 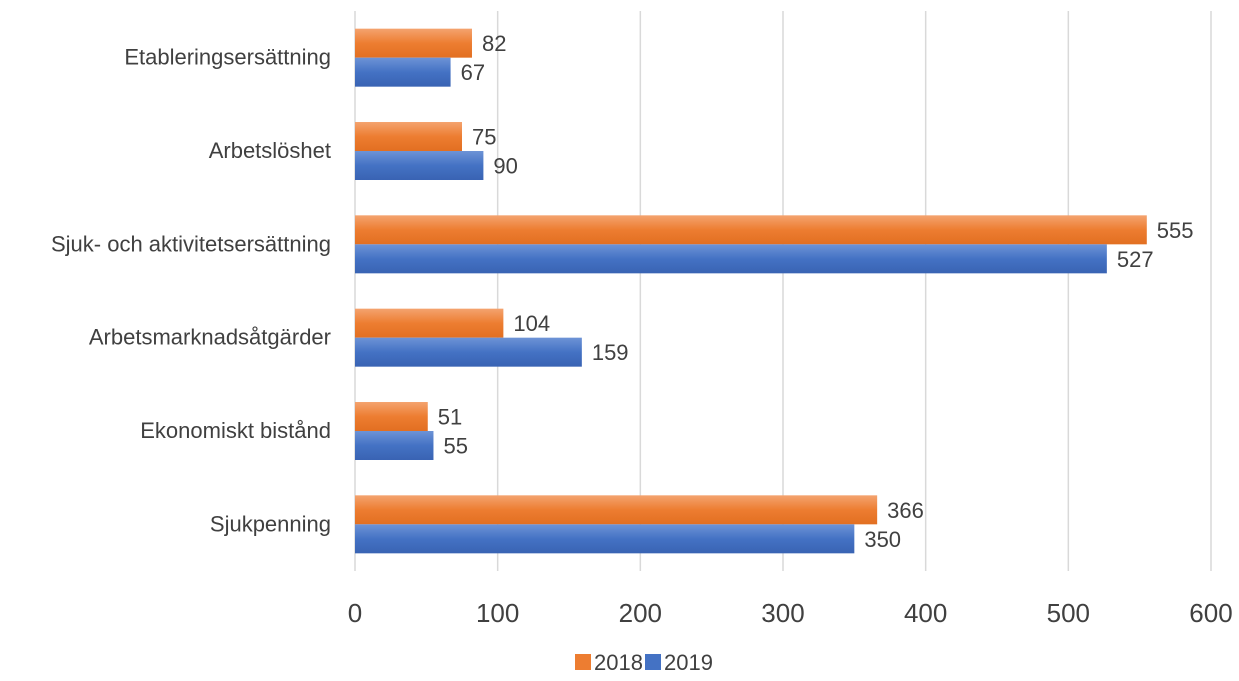 What do you see at coordinates (270, 523) in the screenshot?
I see `category-label-sjukpenning: Sjukpenning` at bounding box center [270, 523].